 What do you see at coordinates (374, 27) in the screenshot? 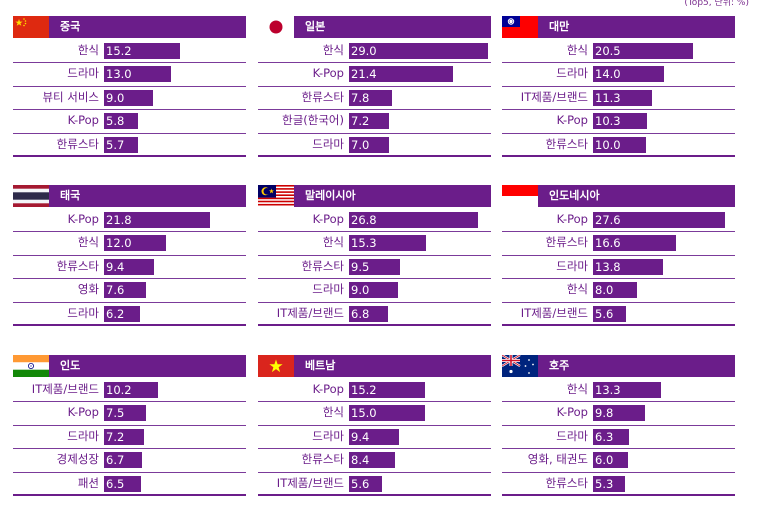
I see `panel-header: 일본` at bounding box center [374, 27].